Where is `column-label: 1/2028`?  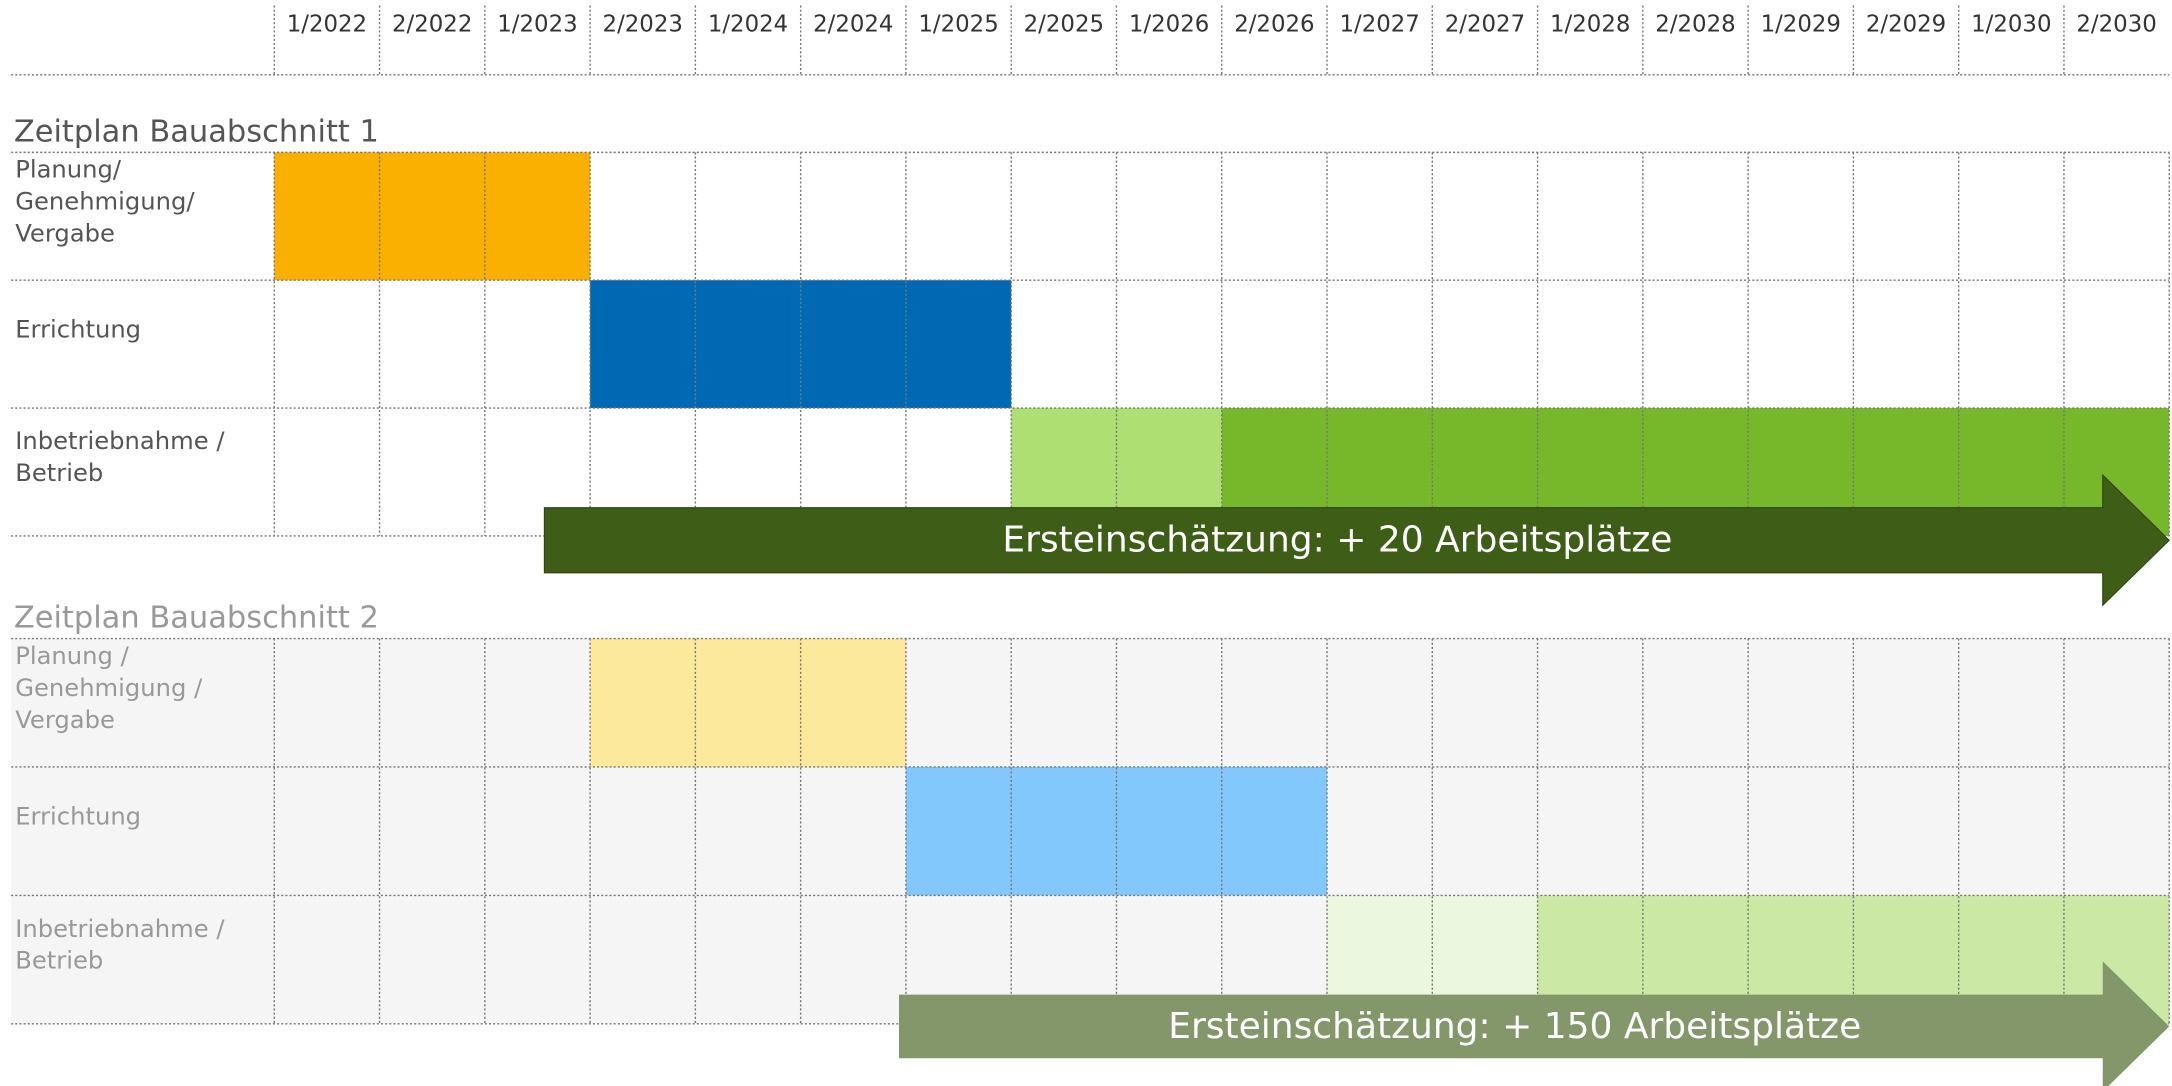 column-label: 1/2028 is located at coordinates (1590, 24).